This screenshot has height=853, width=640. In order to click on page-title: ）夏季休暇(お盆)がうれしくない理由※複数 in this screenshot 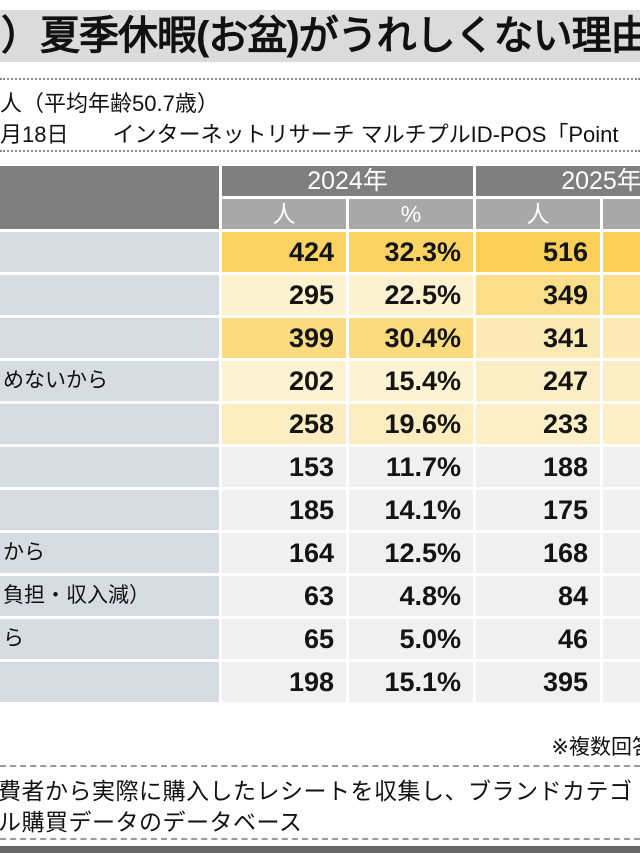, I will do `click(320, 36)`.